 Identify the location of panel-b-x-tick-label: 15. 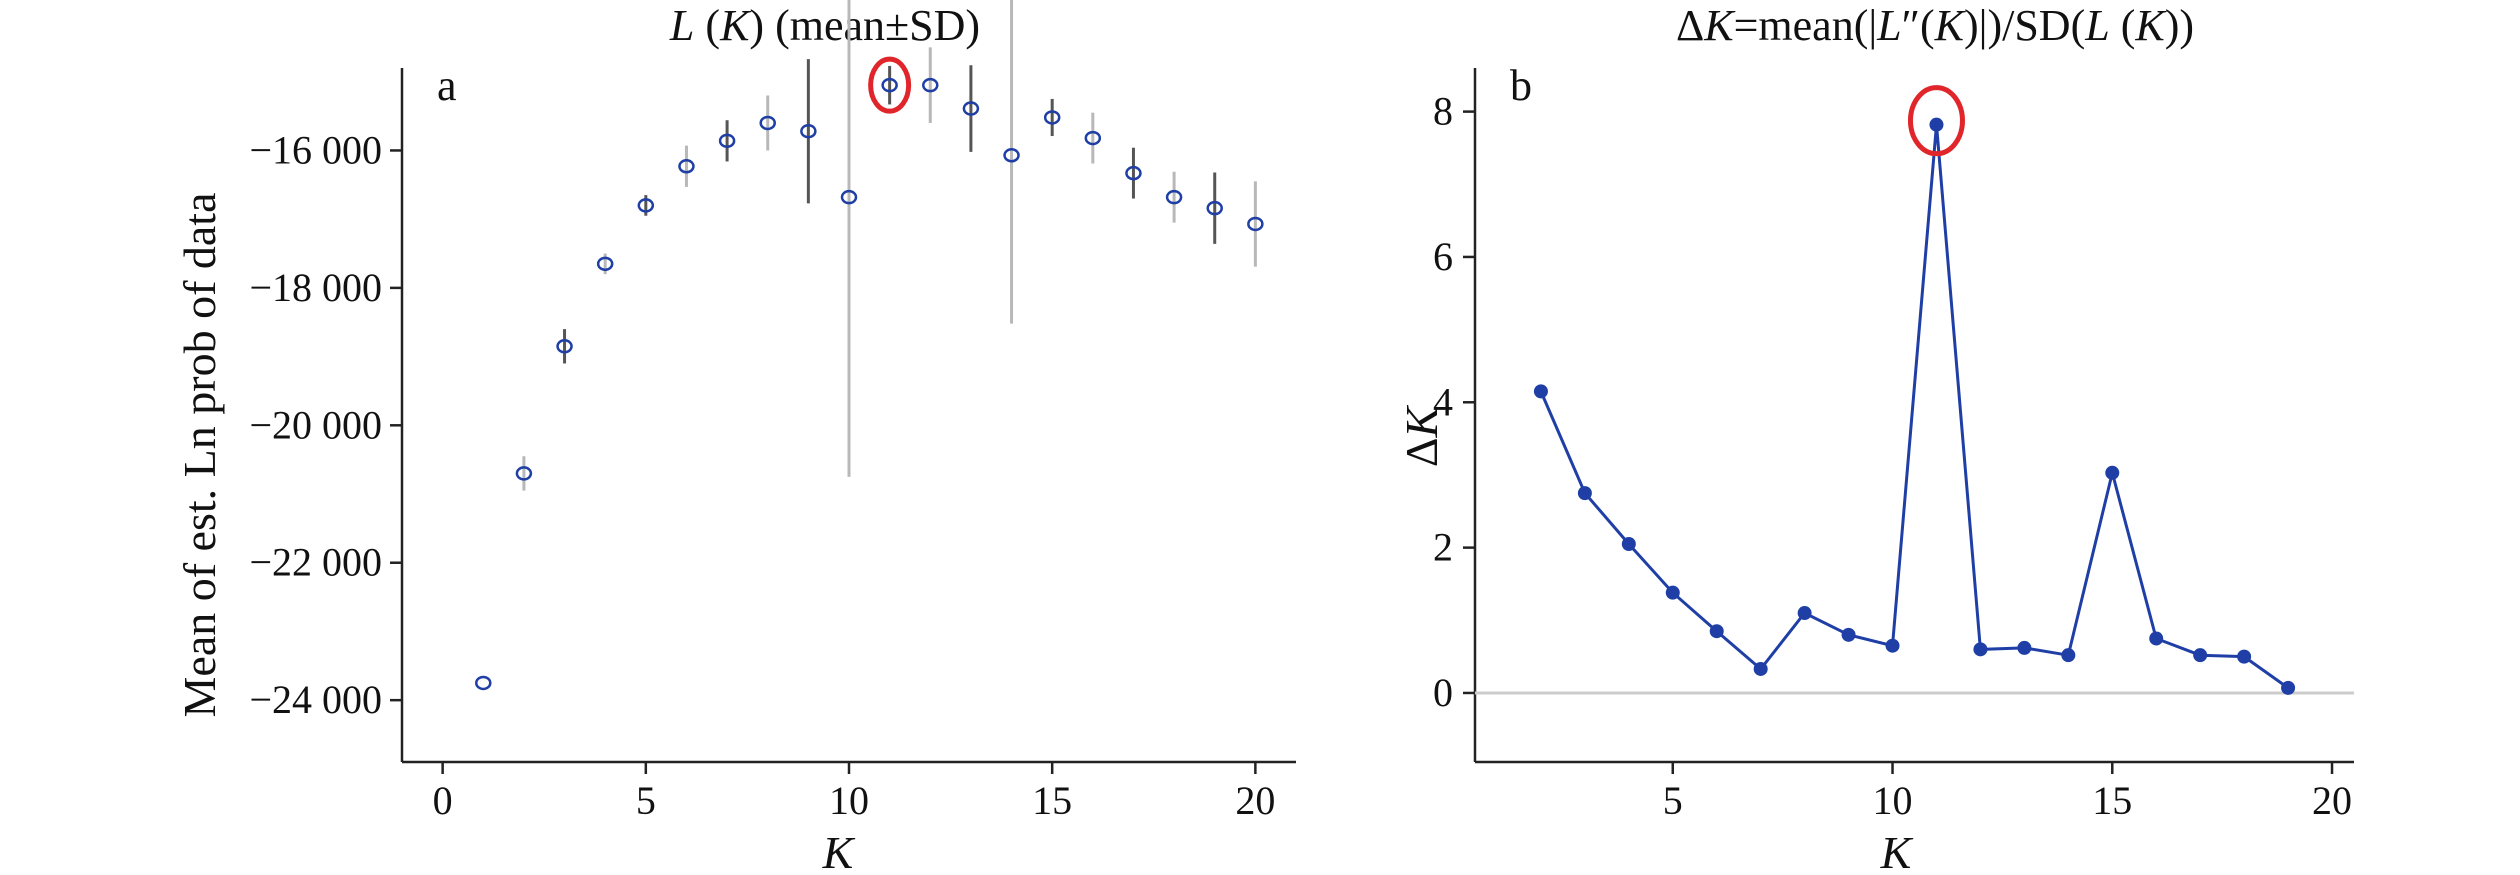
(2112, 800).